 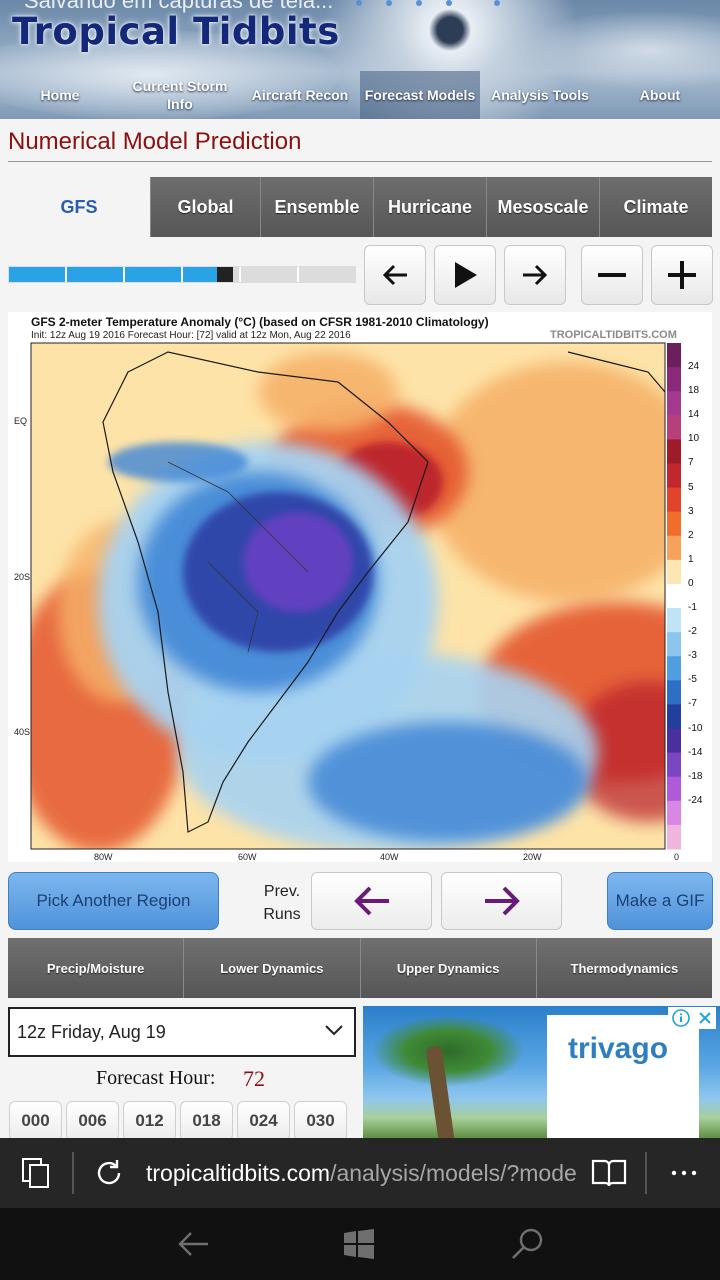 What do you see at coordinates (546, 482) in the screenshot?
I see `anomaly-warm-region` at bounding box center [546, 482].